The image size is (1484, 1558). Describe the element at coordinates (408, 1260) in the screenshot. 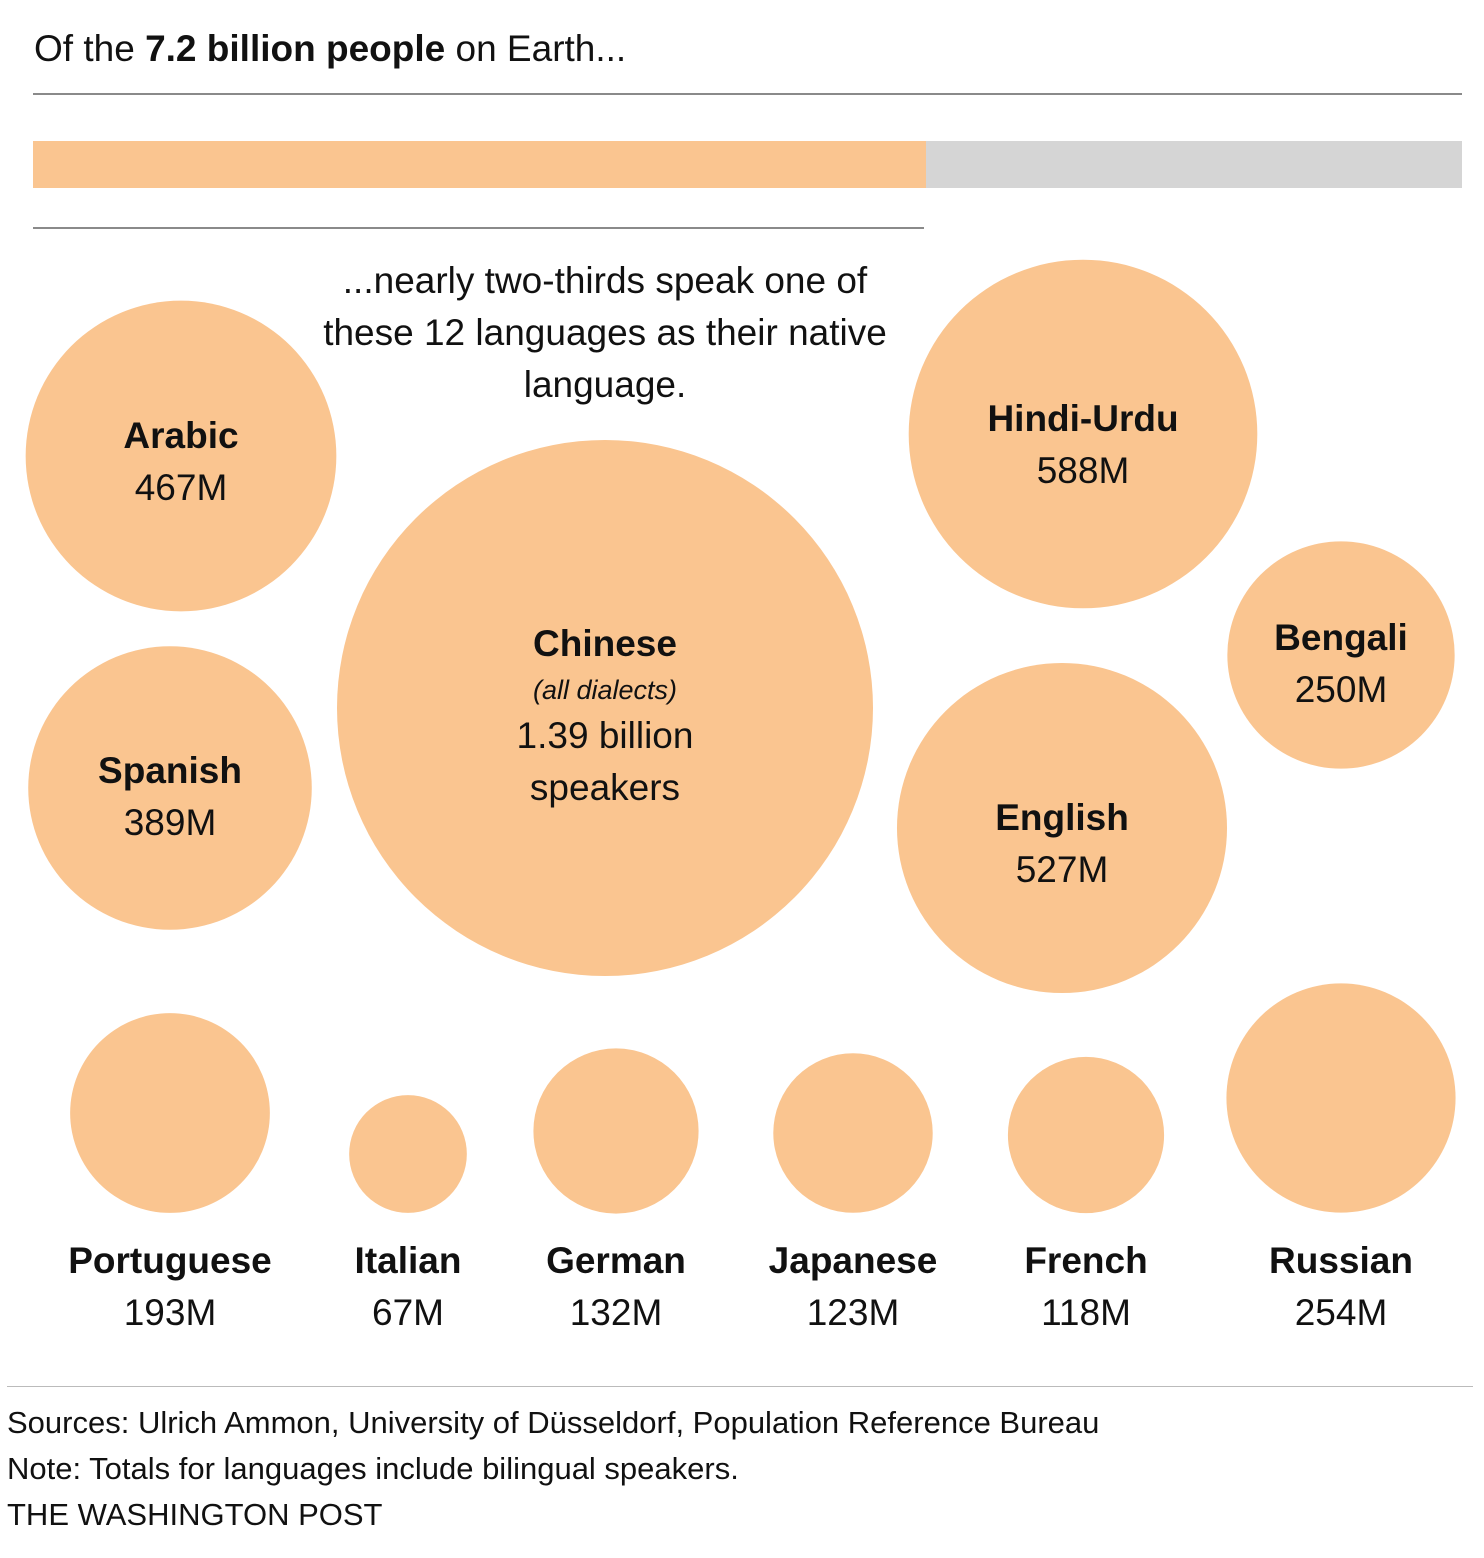

I see `language-name: Italian` at that location.